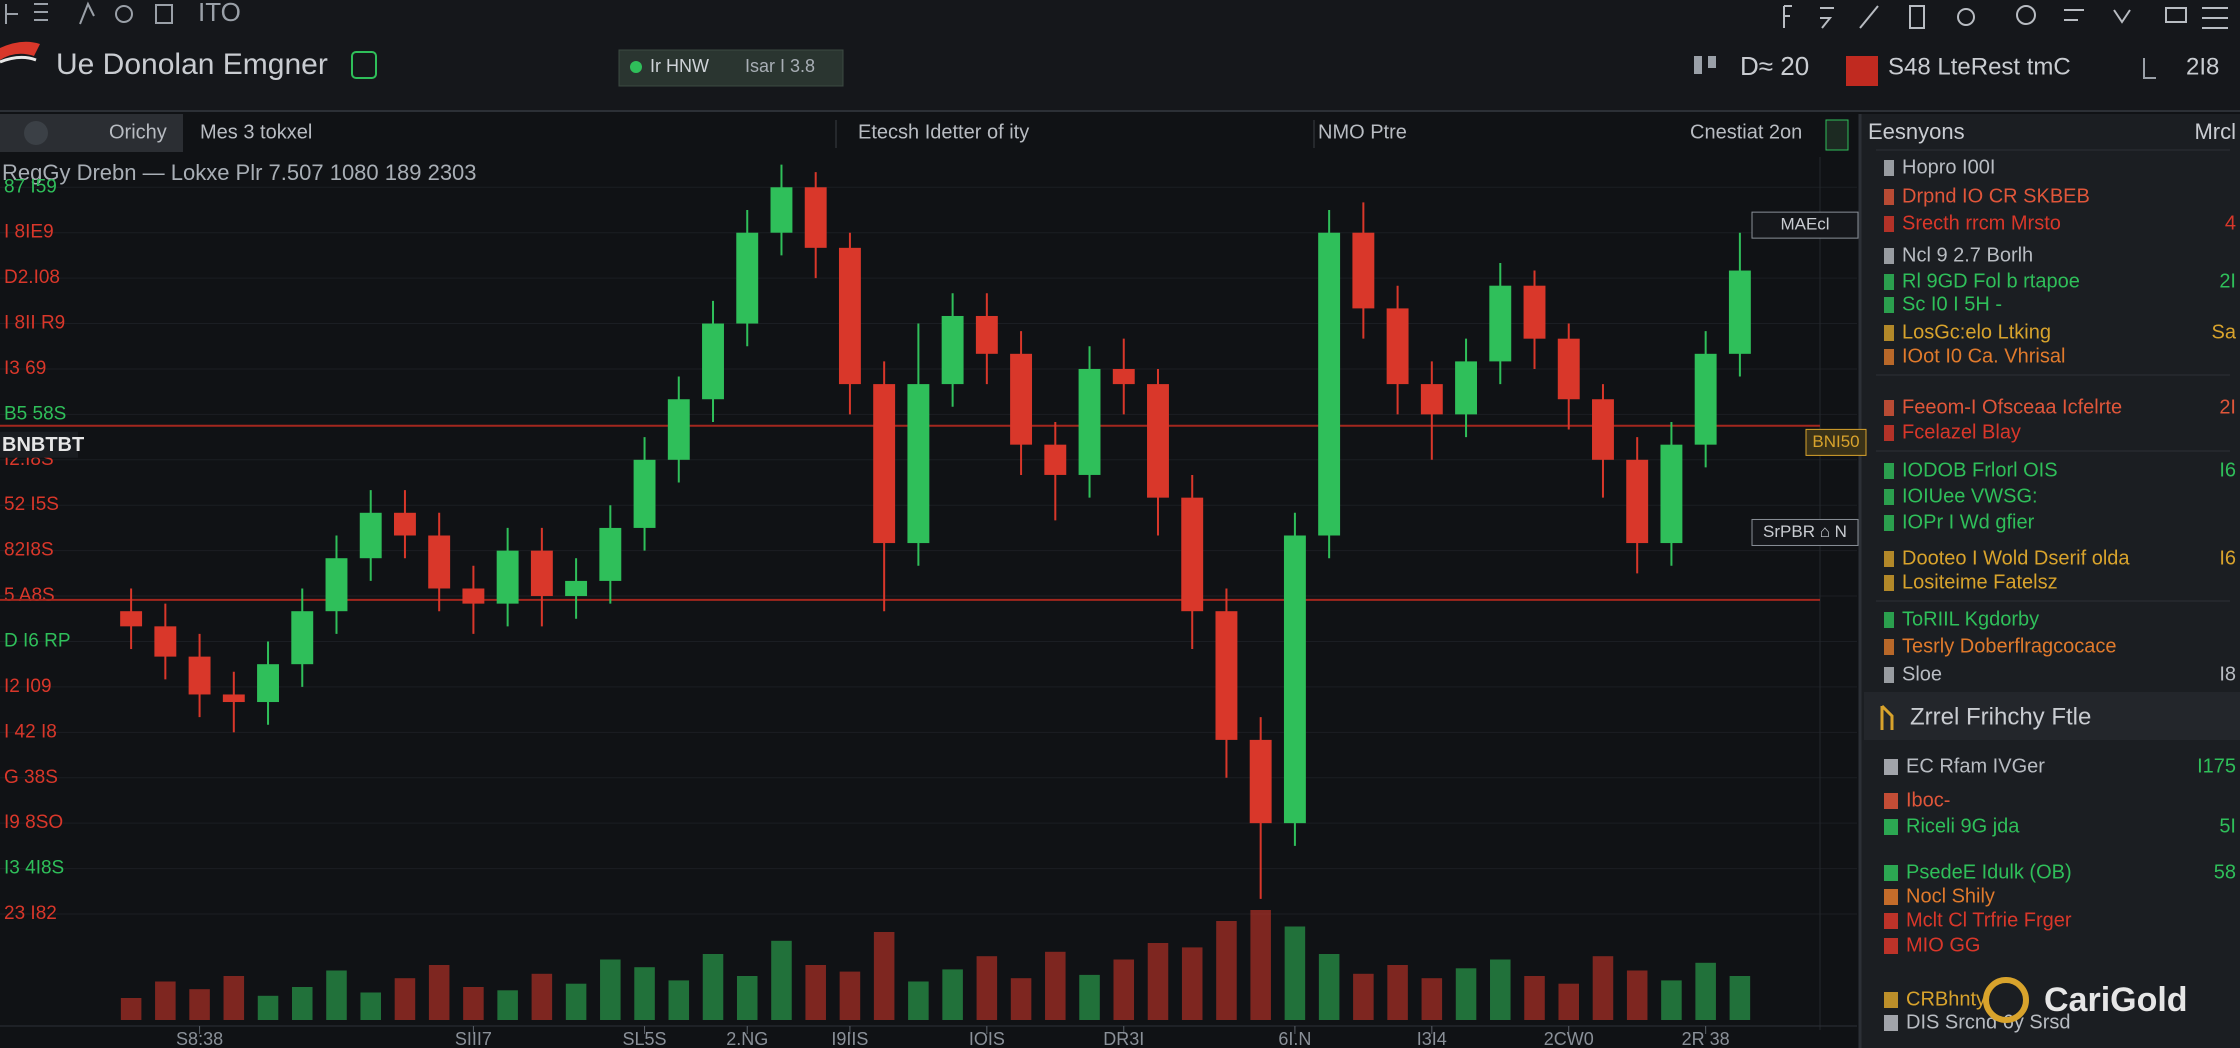  Describe the element at coordinates (219, 13) in the screenshot. I see `toolbar-text: ITO` at that location.